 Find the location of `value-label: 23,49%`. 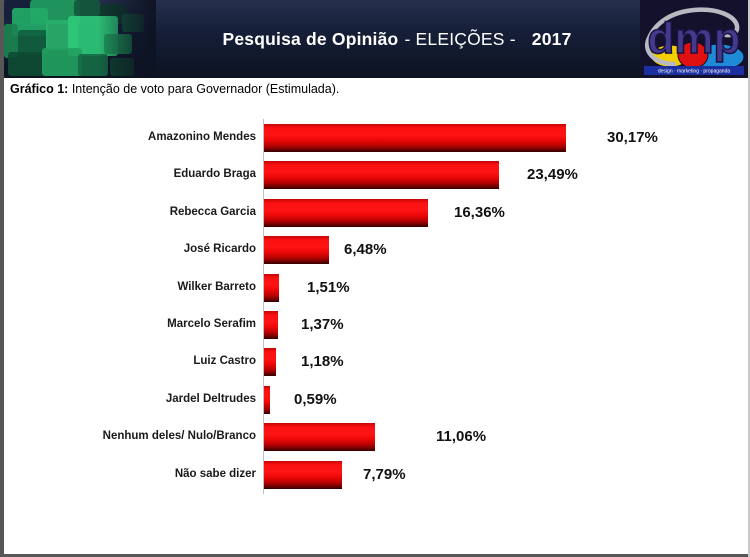

value-label: 23,49% is located at coordinates (552, 175).